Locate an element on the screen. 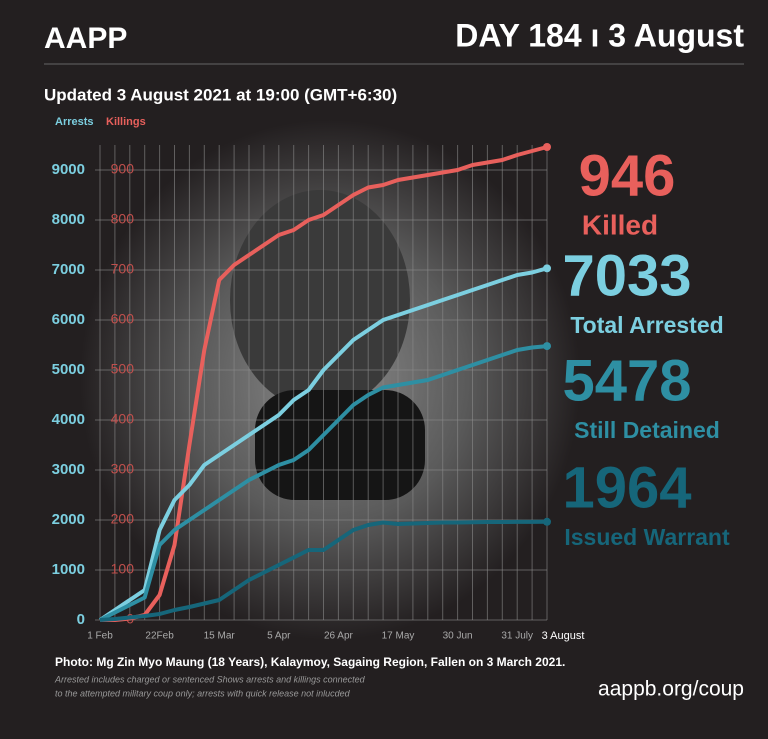  y-axis-label: Arrests is located at coordinates (74, 122).